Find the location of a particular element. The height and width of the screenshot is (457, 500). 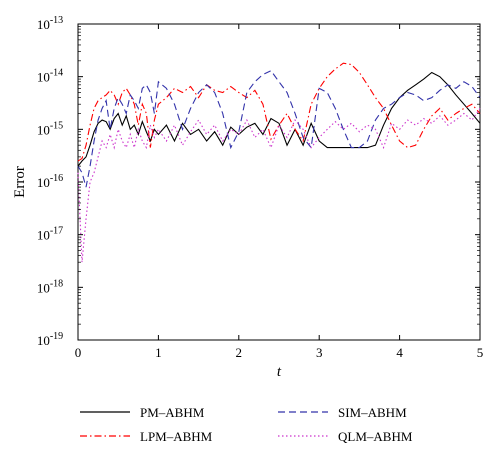

y-axis-title: Error is located at coordinates (20, 182).